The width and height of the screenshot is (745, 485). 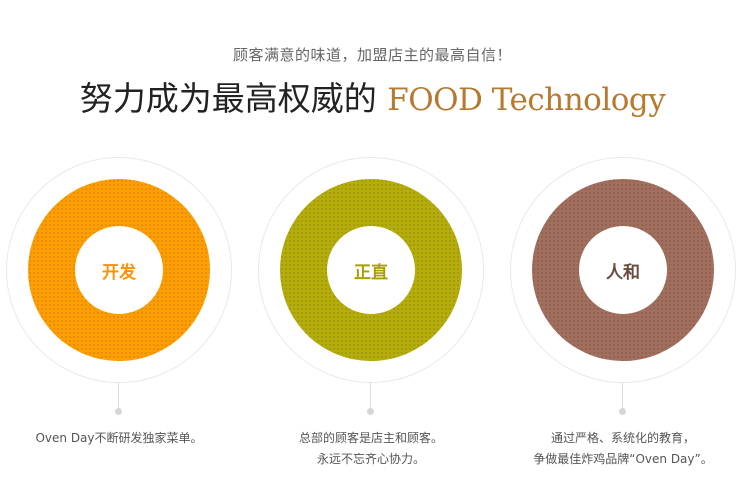 I want to click on donut-label: 人和, so click(x=623, y=270).